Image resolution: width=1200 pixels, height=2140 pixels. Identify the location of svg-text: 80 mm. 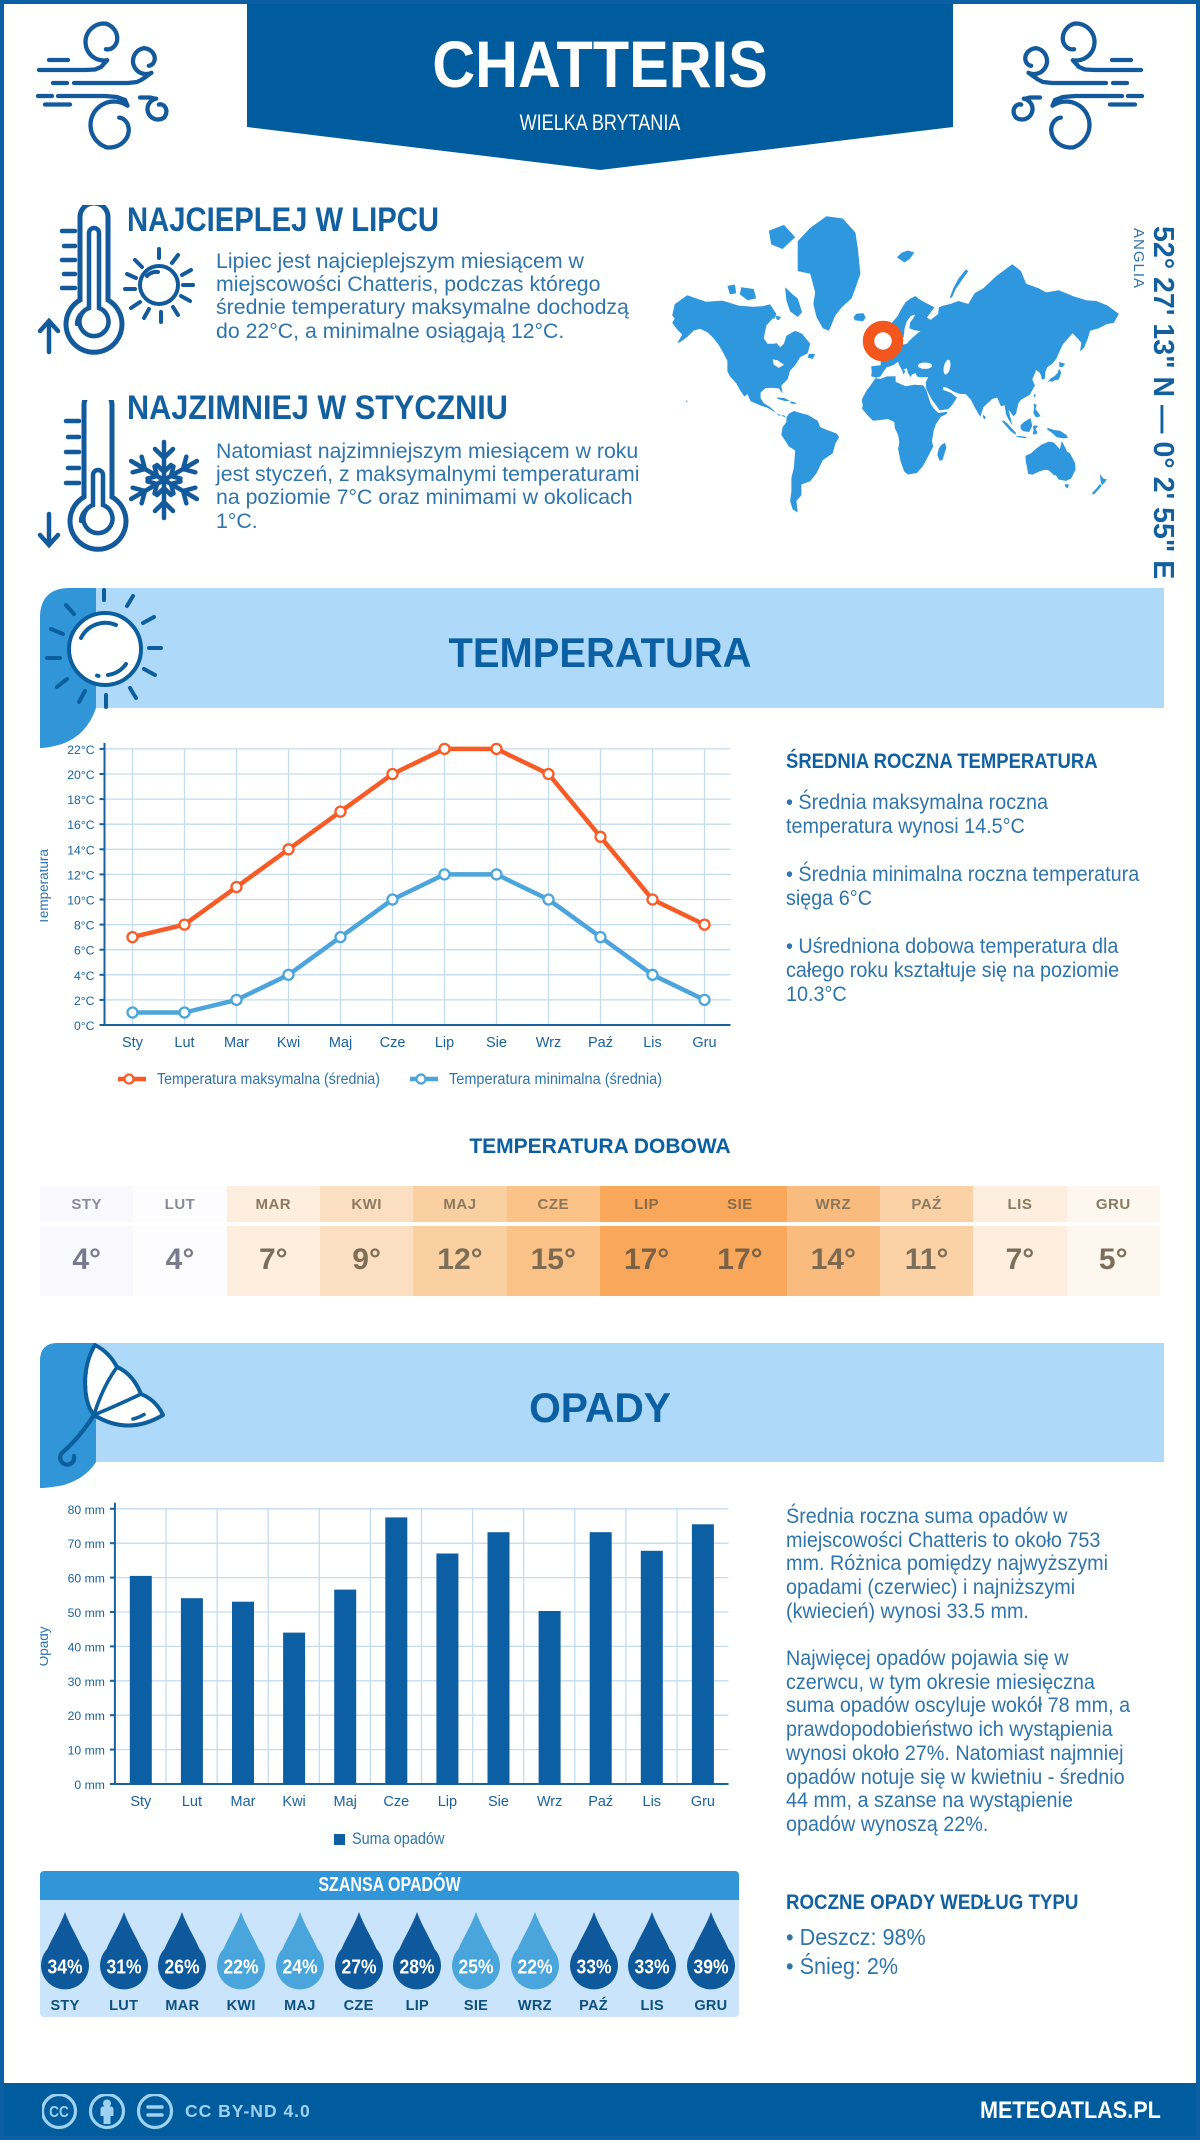
(86, 1510).